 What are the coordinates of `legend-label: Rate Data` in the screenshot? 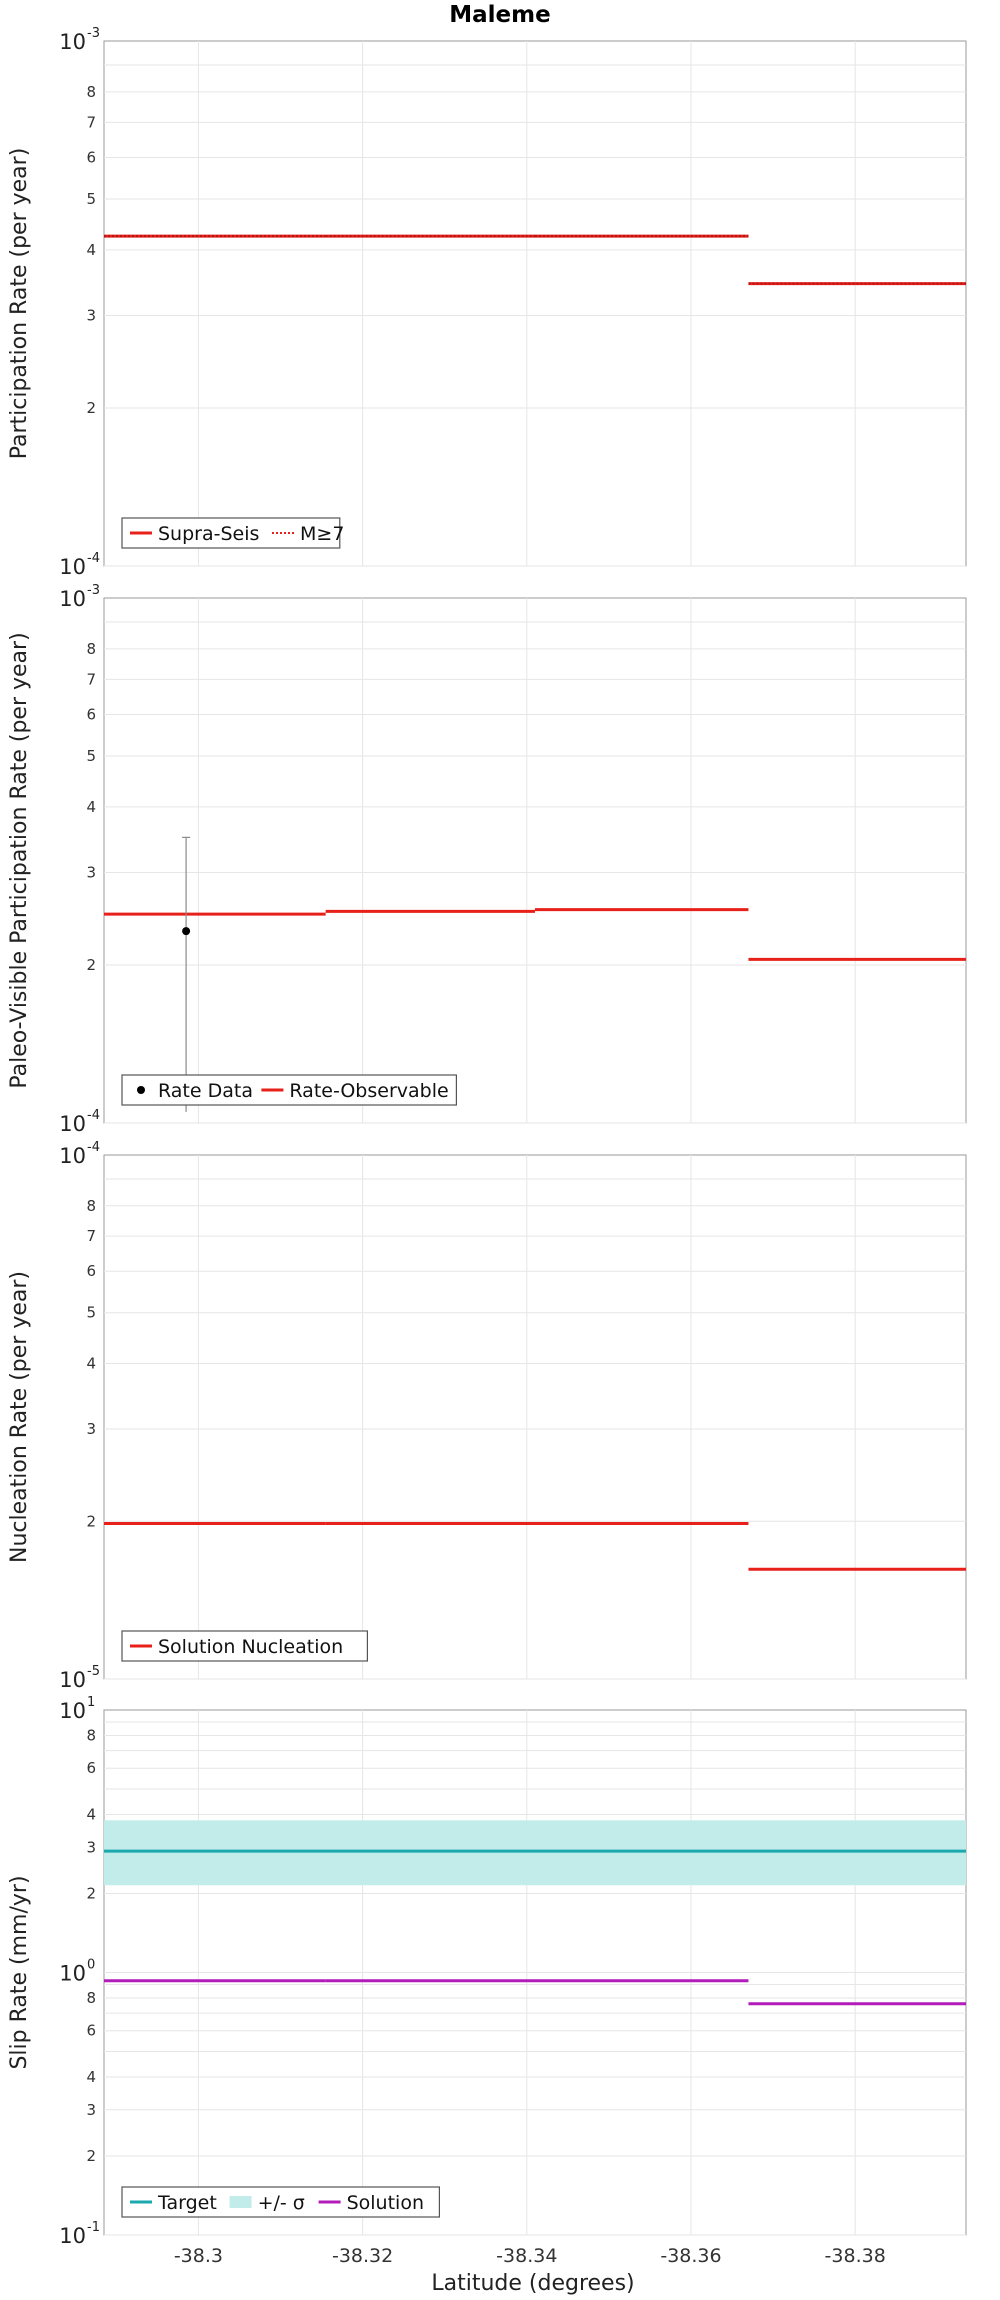 It's located at (205, 1091).